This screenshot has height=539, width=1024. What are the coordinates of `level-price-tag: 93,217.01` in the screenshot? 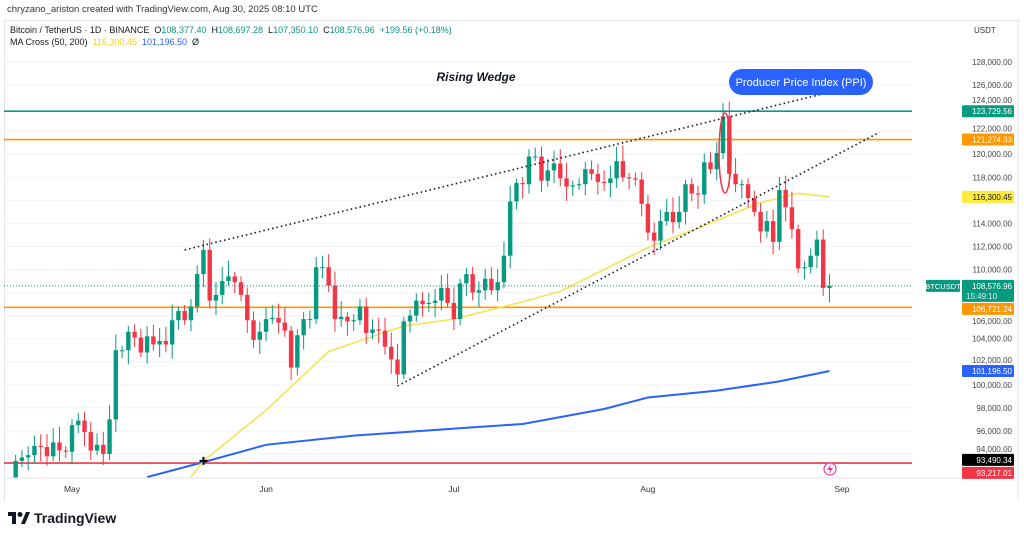 It's located at (994, 473).